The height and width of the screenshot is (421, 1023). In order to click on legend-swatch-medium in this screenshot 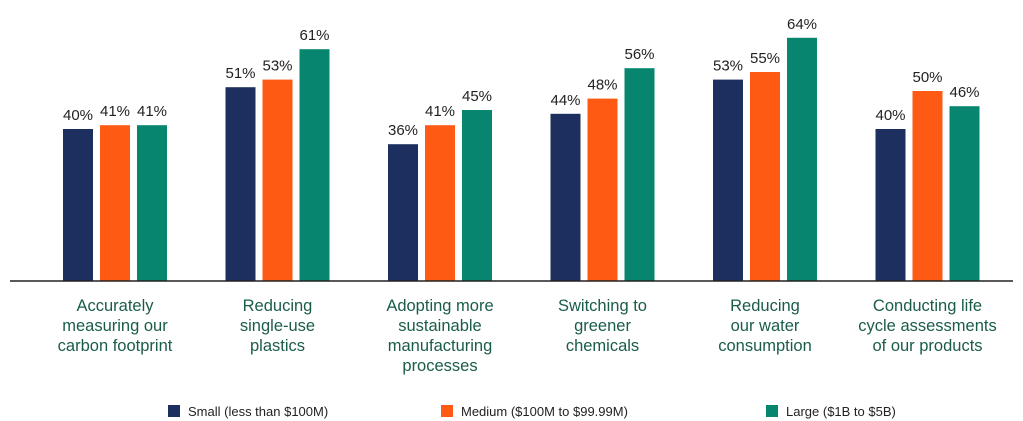, I will do `click(447, 411)`.